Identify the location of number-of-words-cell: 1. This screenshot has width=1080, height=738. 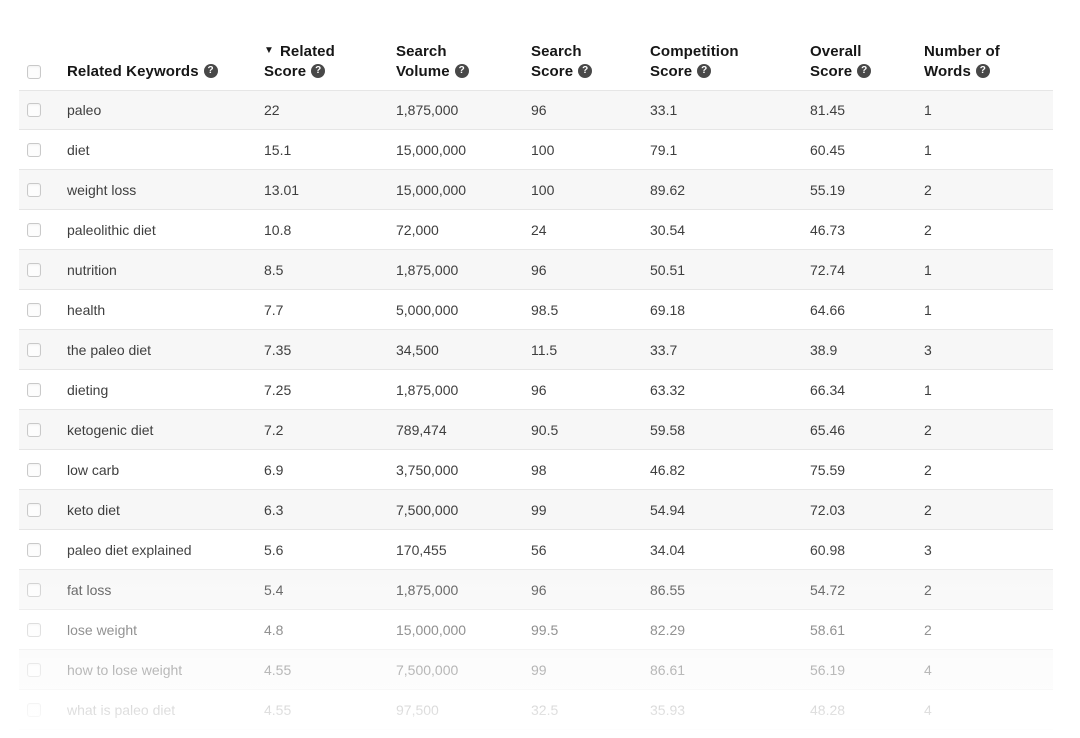
(928, 269).